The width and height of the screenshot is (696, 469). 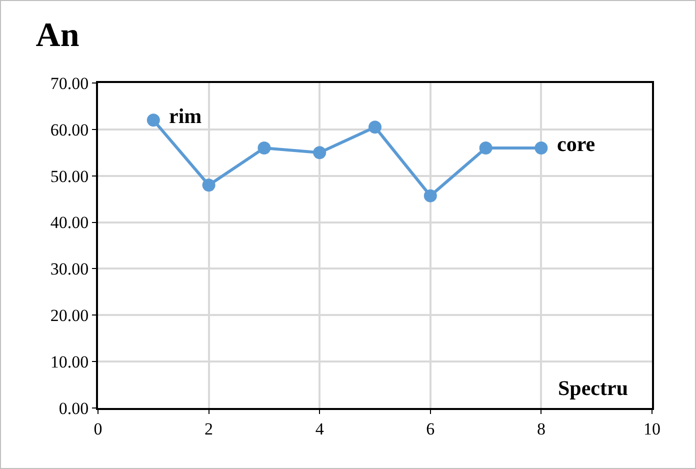 What do you see at coordinates (69, 362) in the screenshot?
I see `y-tick-label: 10.00` at bounding box center [69, 362].